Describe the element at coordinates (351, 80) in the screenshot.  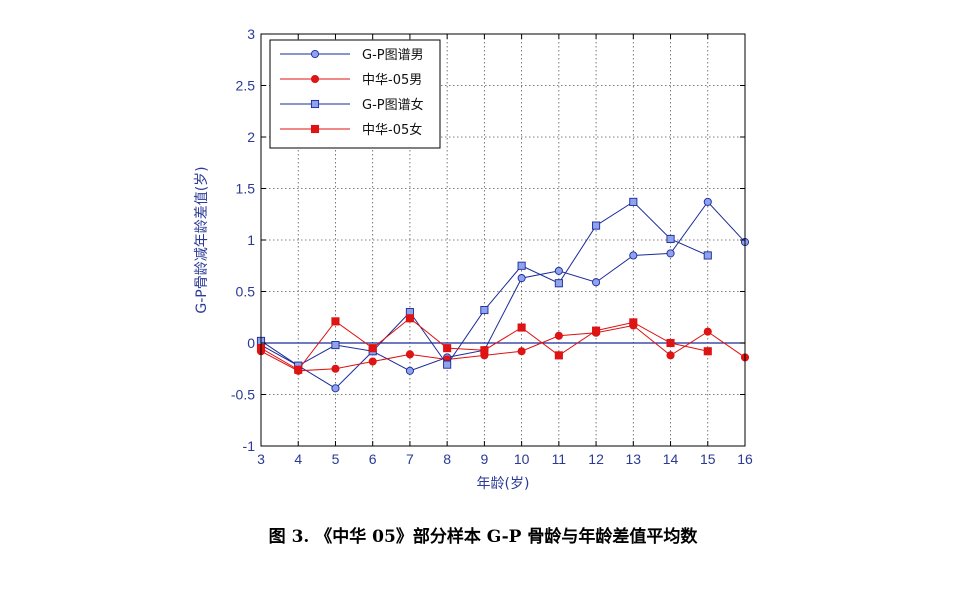
I see `legend-entry: 中华-05男` at that location.